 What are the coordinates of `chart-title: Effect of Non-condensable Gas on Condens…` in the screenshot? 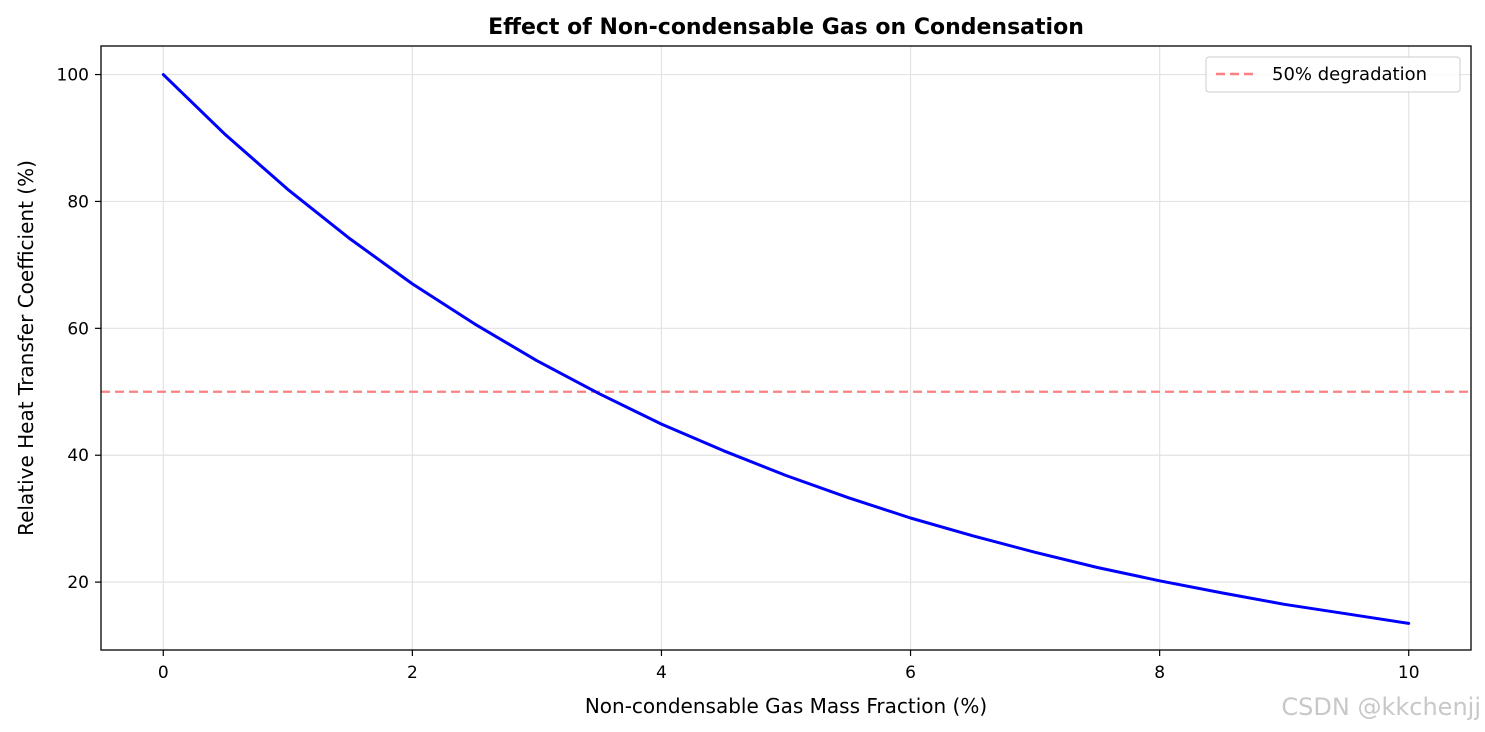 It's located at (786, 27).